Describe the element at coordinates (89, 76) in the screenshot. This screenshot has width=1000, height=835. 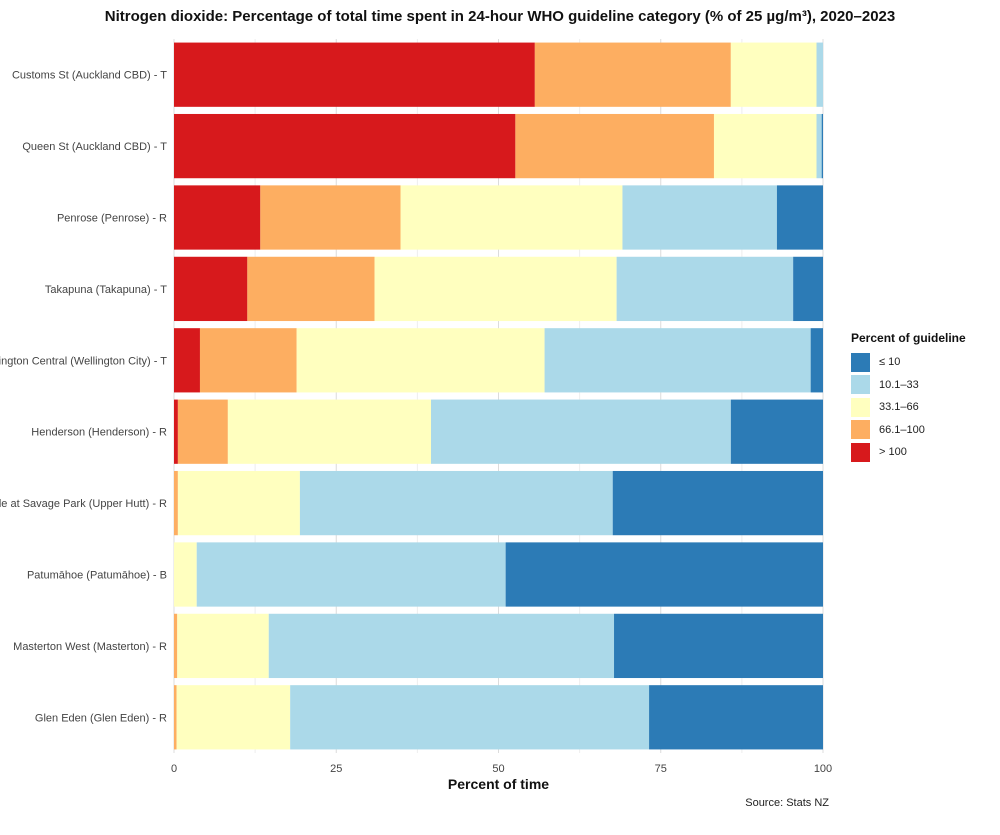
I see `category-label: Customs St (Auckland CBD) - T` at that location.